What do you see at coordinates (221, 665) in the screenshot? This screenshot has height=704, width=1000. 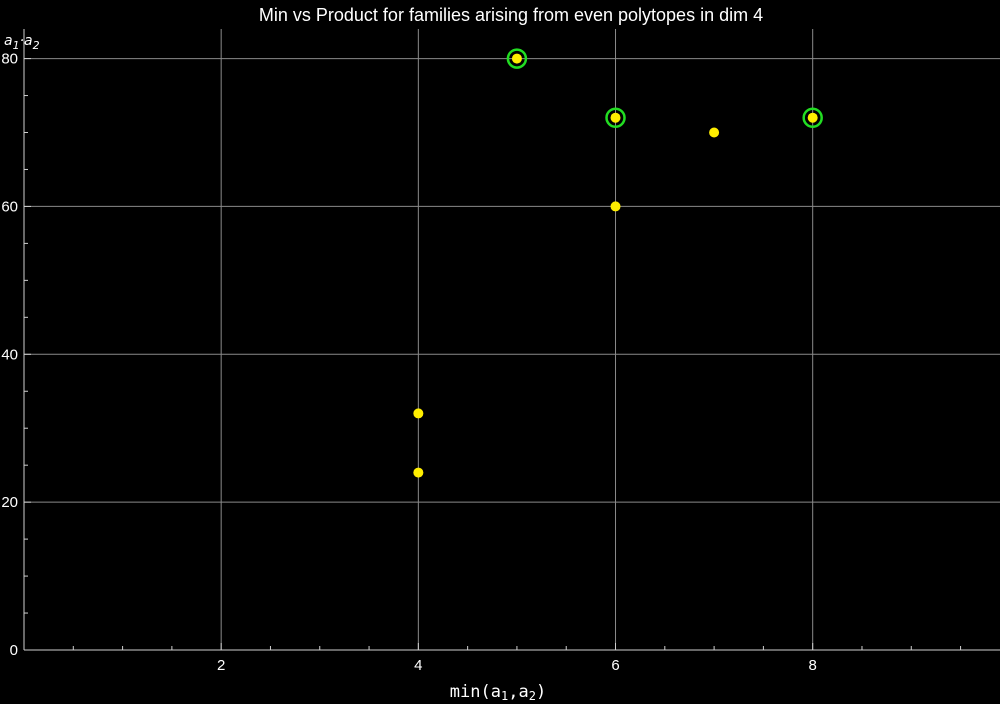 I see `x-tick-label: 2` at bounding box center [221, 665].